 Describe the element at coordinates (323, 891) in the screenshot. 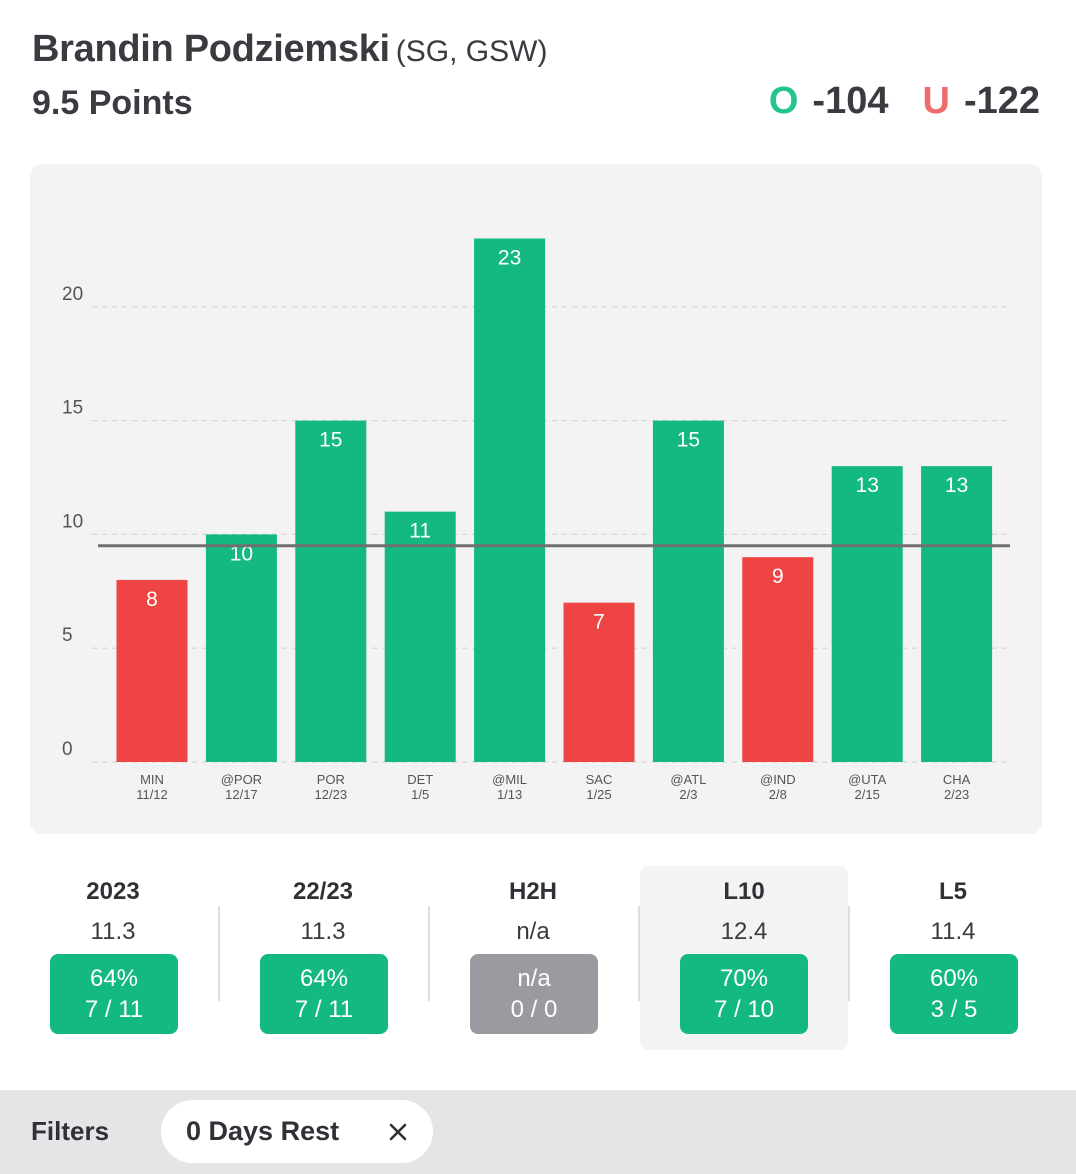

I see `stat-label: 22/23` at that location.